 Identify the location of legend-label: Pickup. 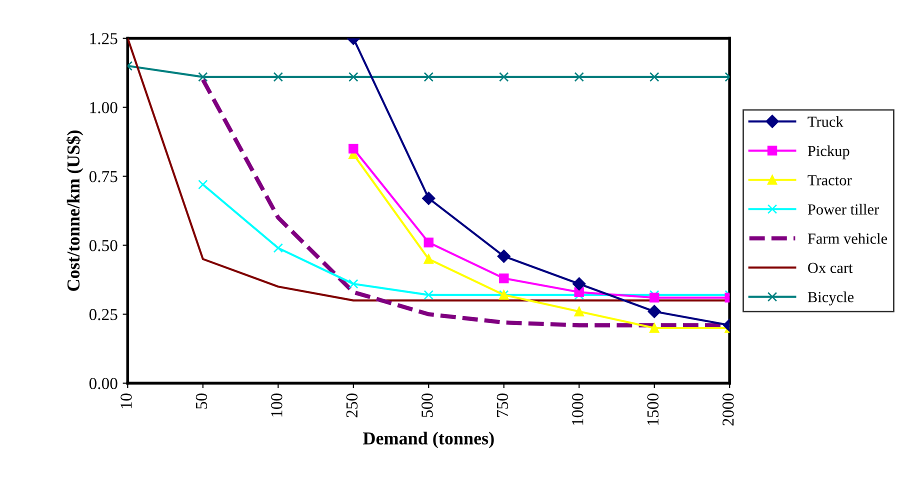
(829, 152).